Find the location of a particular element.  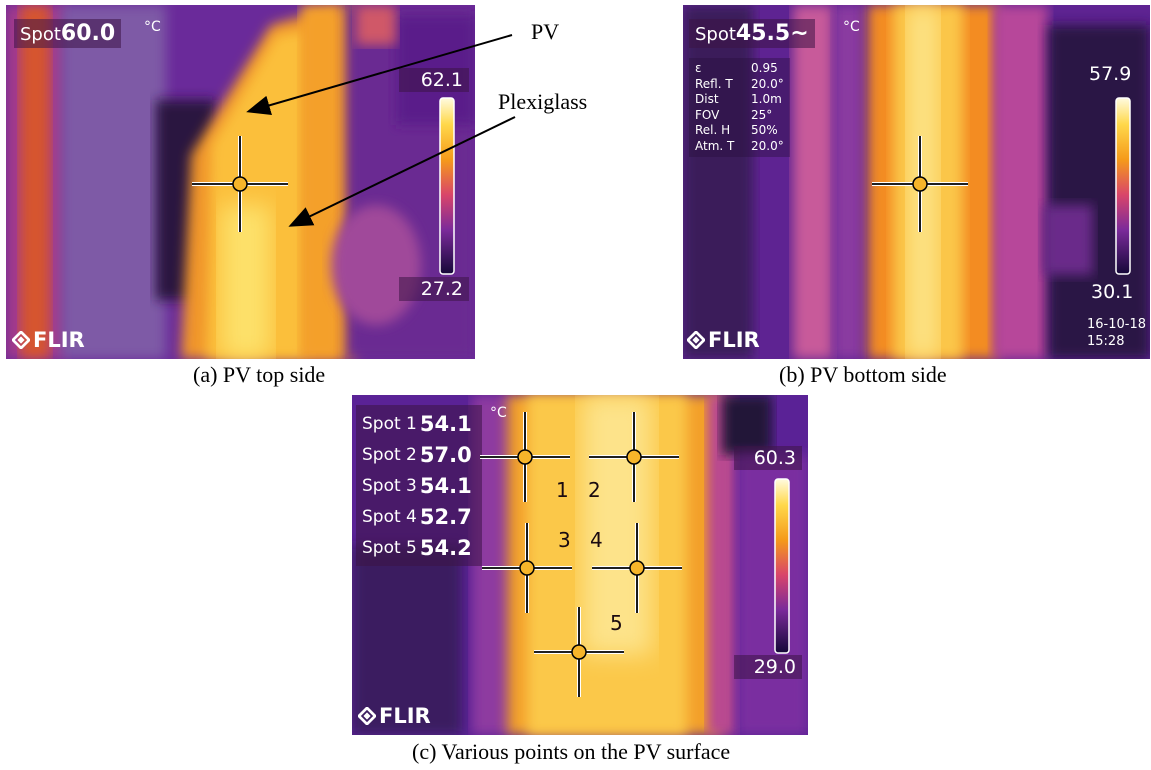

spot-number-2: 2 is located at coordinates (594, 490).